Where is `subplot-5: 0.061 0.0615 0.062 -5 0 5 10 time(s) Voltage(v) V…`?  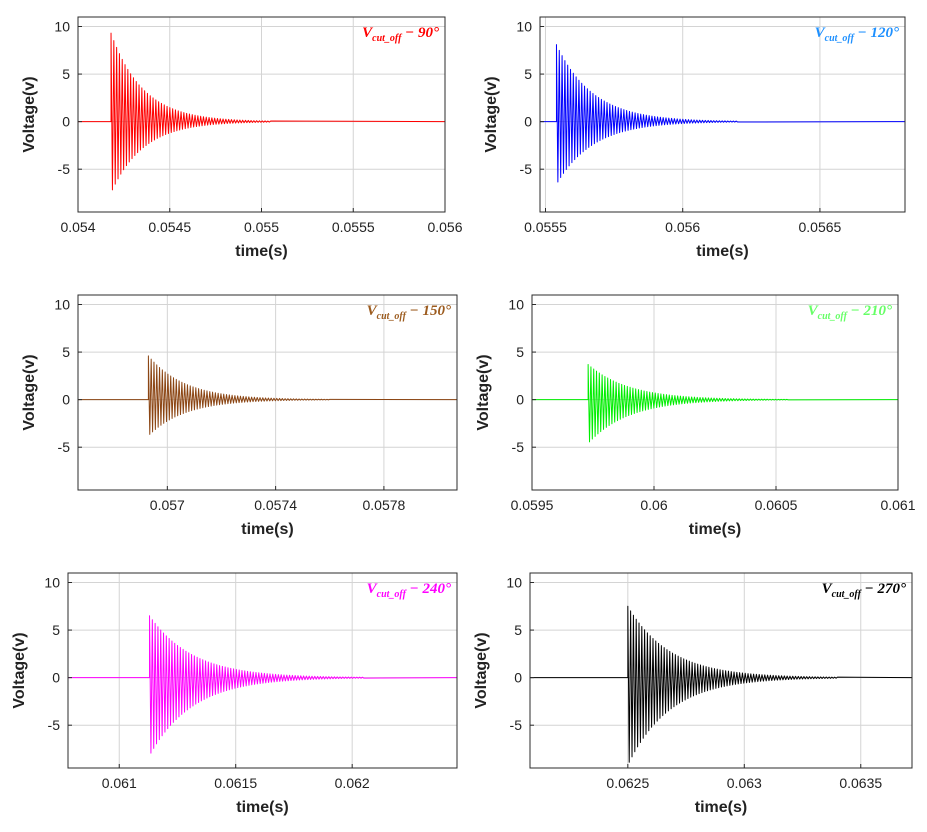
subplot-5: 0.061 0.0615 0.062 -5 0 5 10 time(s) Voltage(v) V… is located at coordinates (234, 694).